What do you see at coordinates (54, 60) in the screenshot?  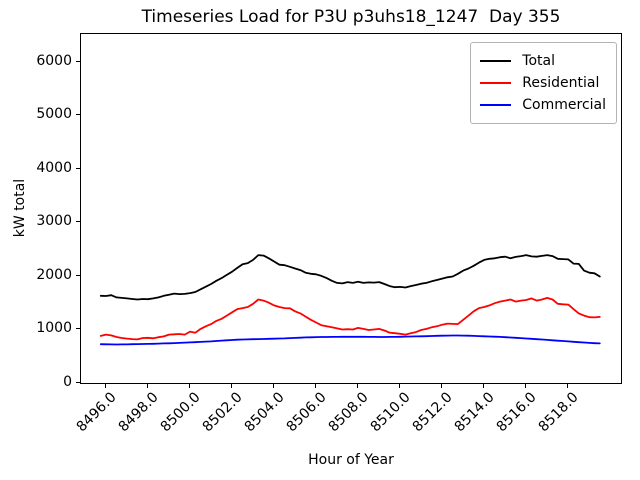 I see `y-tick-label: 6000` at bounding box center [54, 60].